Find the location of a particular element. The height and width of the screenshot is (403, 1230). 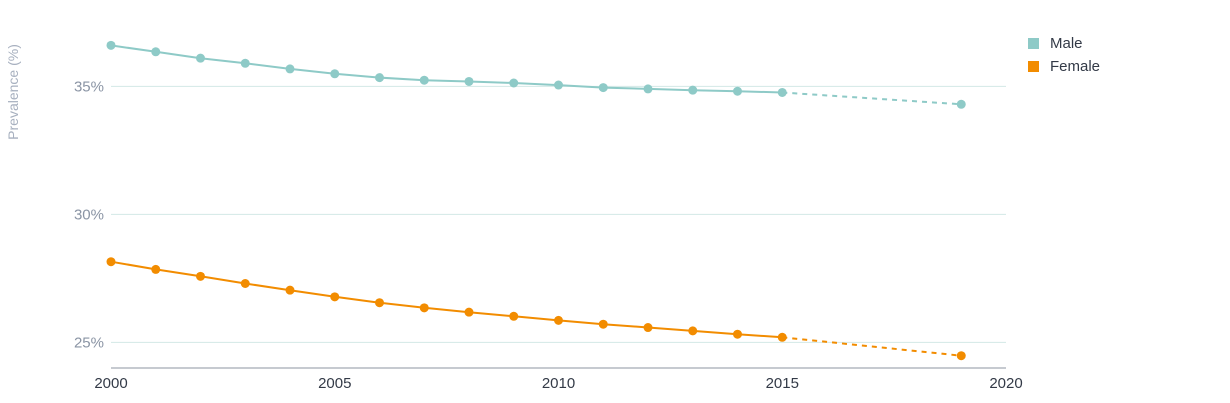

projection-point-female is located at coordinates (961, 356).